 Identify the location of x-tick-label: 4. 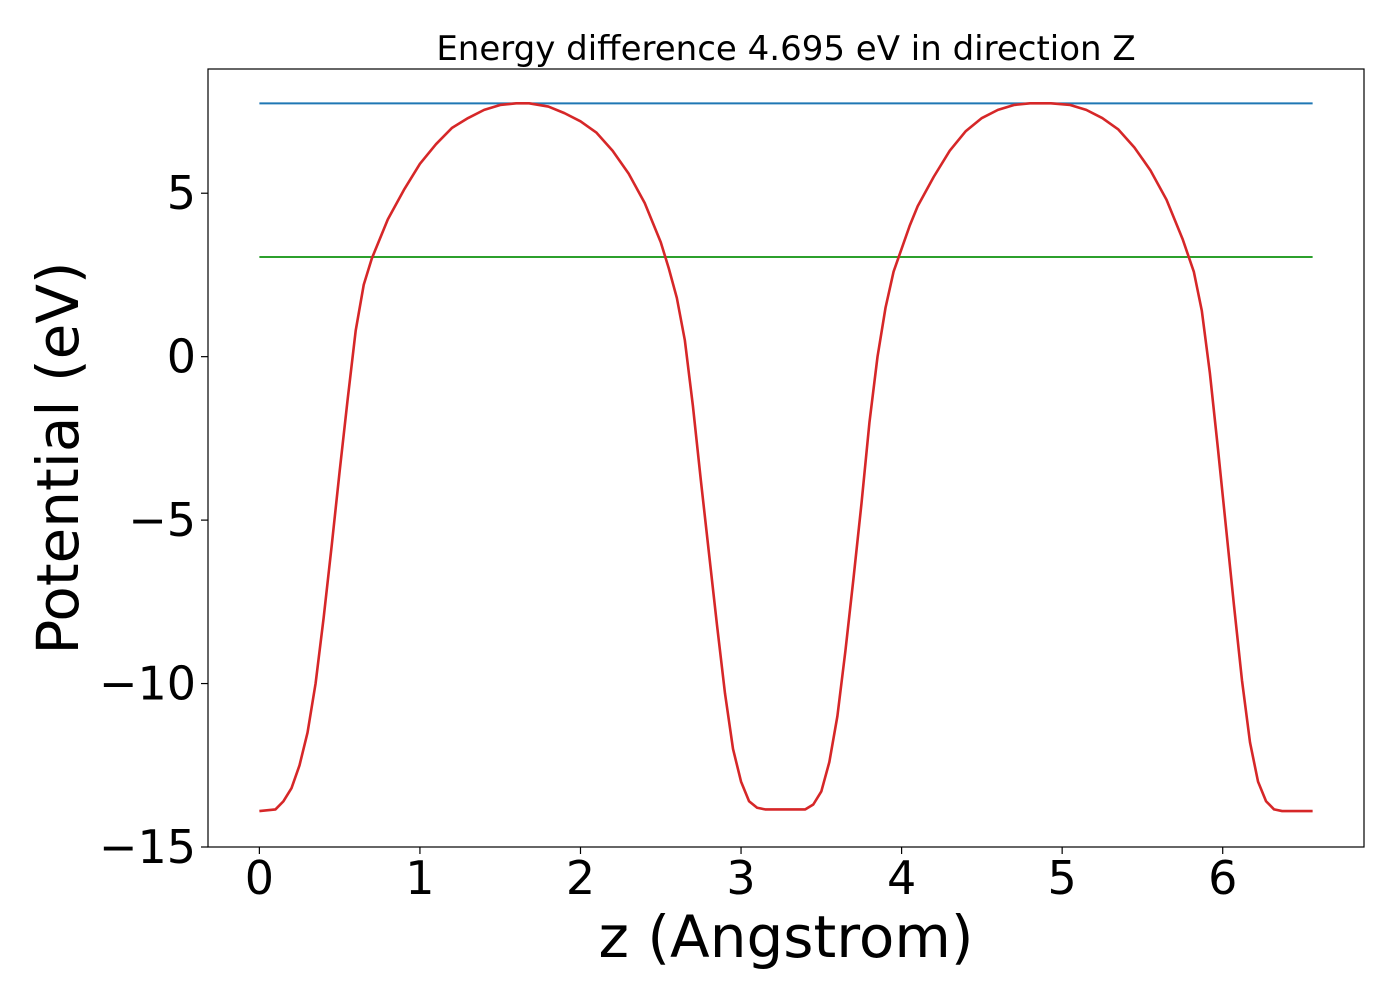
(901, 878).